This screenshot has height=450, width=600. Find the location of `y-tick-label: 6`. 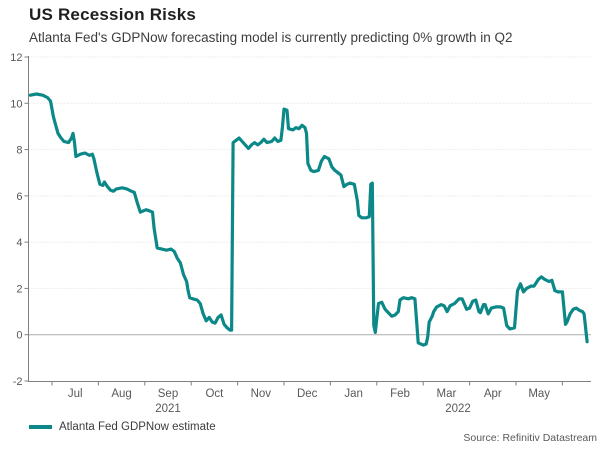

y-tick-label: 6 is located at coordinates (19, 197).